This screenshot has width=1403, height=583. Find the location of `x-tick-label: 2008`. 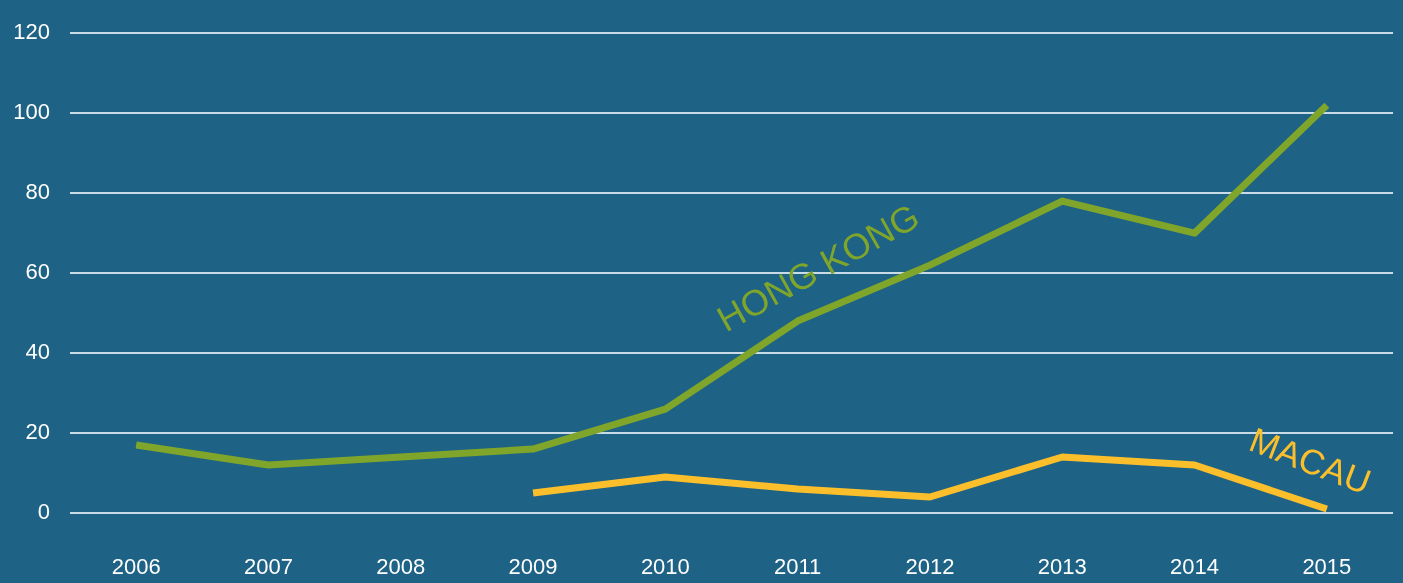

x-tick-label: 2008 is located at coordinates (401, 567).